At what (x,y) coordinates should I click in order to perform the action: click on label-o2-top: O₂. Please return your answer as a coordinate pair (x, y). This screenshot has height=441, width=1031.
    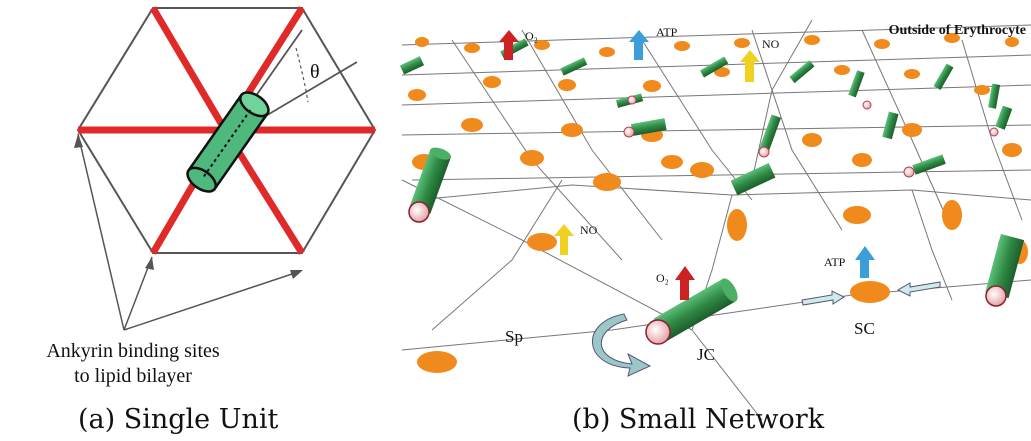
    Looking at the image, I should click on (531, 36).